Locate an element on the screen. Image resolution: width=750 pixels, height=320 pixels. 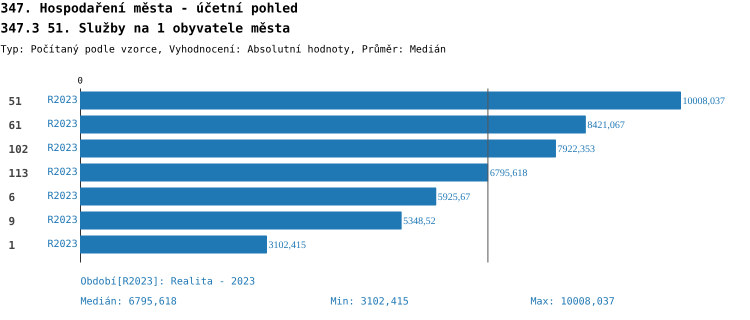
y-tick-label: 6 is located at coordinates (12, 197).